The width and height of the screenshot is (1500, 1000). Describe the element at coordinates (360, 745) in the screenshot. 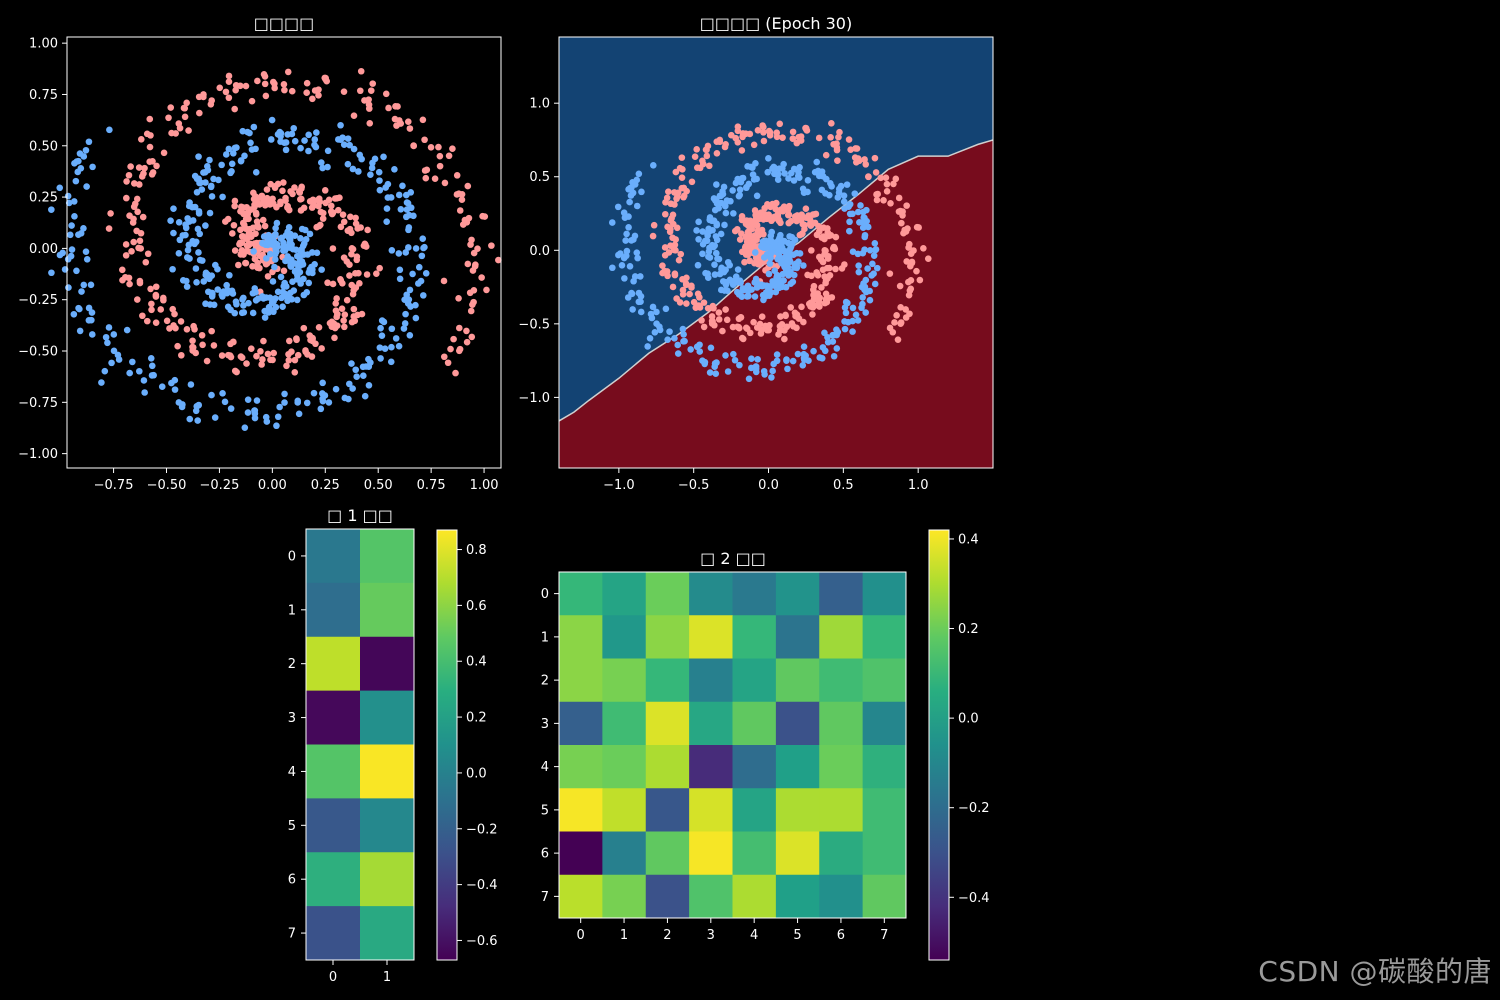

I see `heatmap-cells` at that location.